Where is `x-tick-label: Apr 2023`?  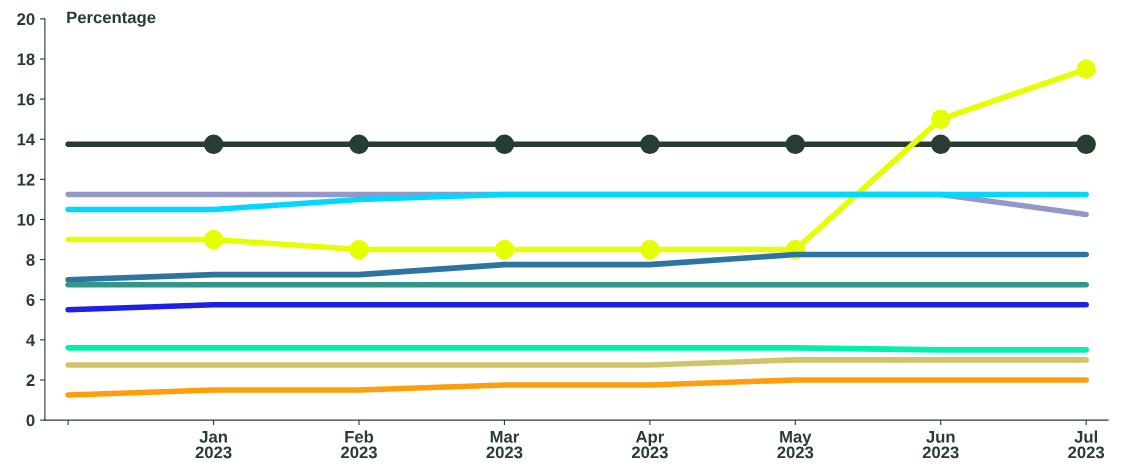
x-tick-label: Apr 2023 is located at coordinates (649, 445).